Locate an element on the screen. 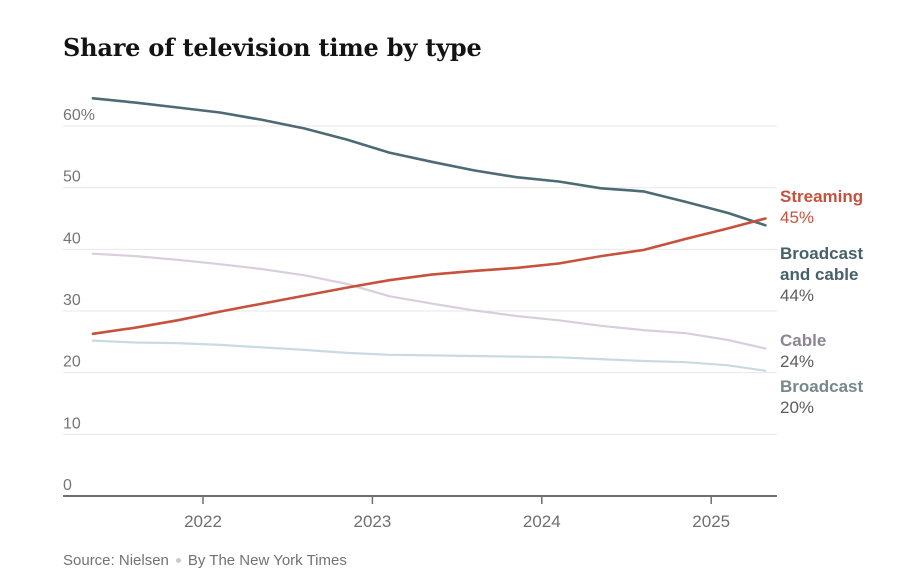  x-tick-label: 2025 is located at coordinates (711, 521).